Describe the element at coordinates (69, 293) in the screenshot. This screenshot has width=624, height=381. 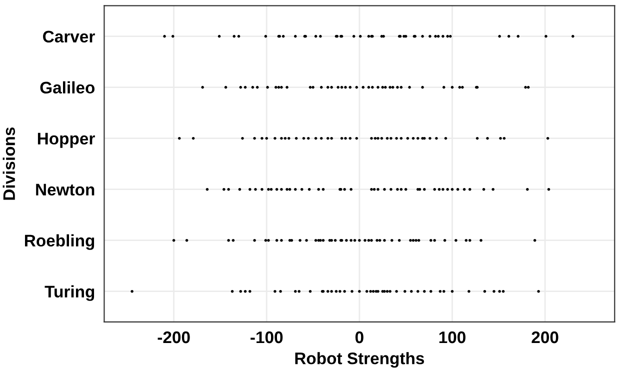
I see `y-tick-label: Turing` at that location.